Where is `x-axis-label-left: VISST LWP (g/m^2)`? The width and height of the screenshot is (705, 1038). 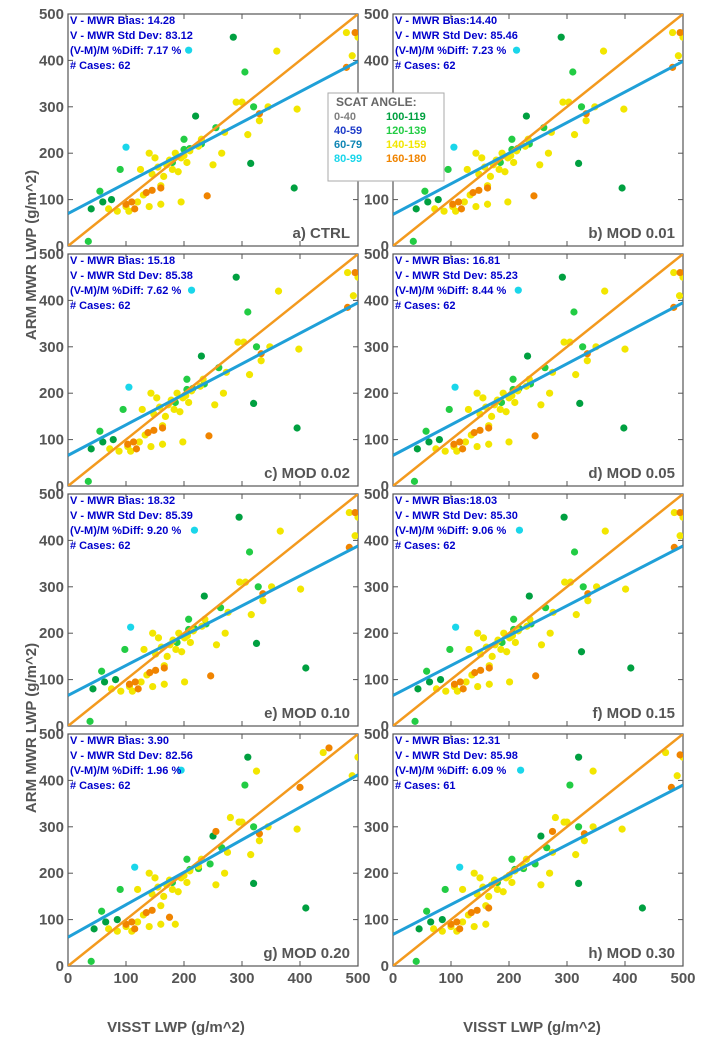 x-axis-label-left: VISST LWP (g/m^2) is located at coordinates (176, 1027).